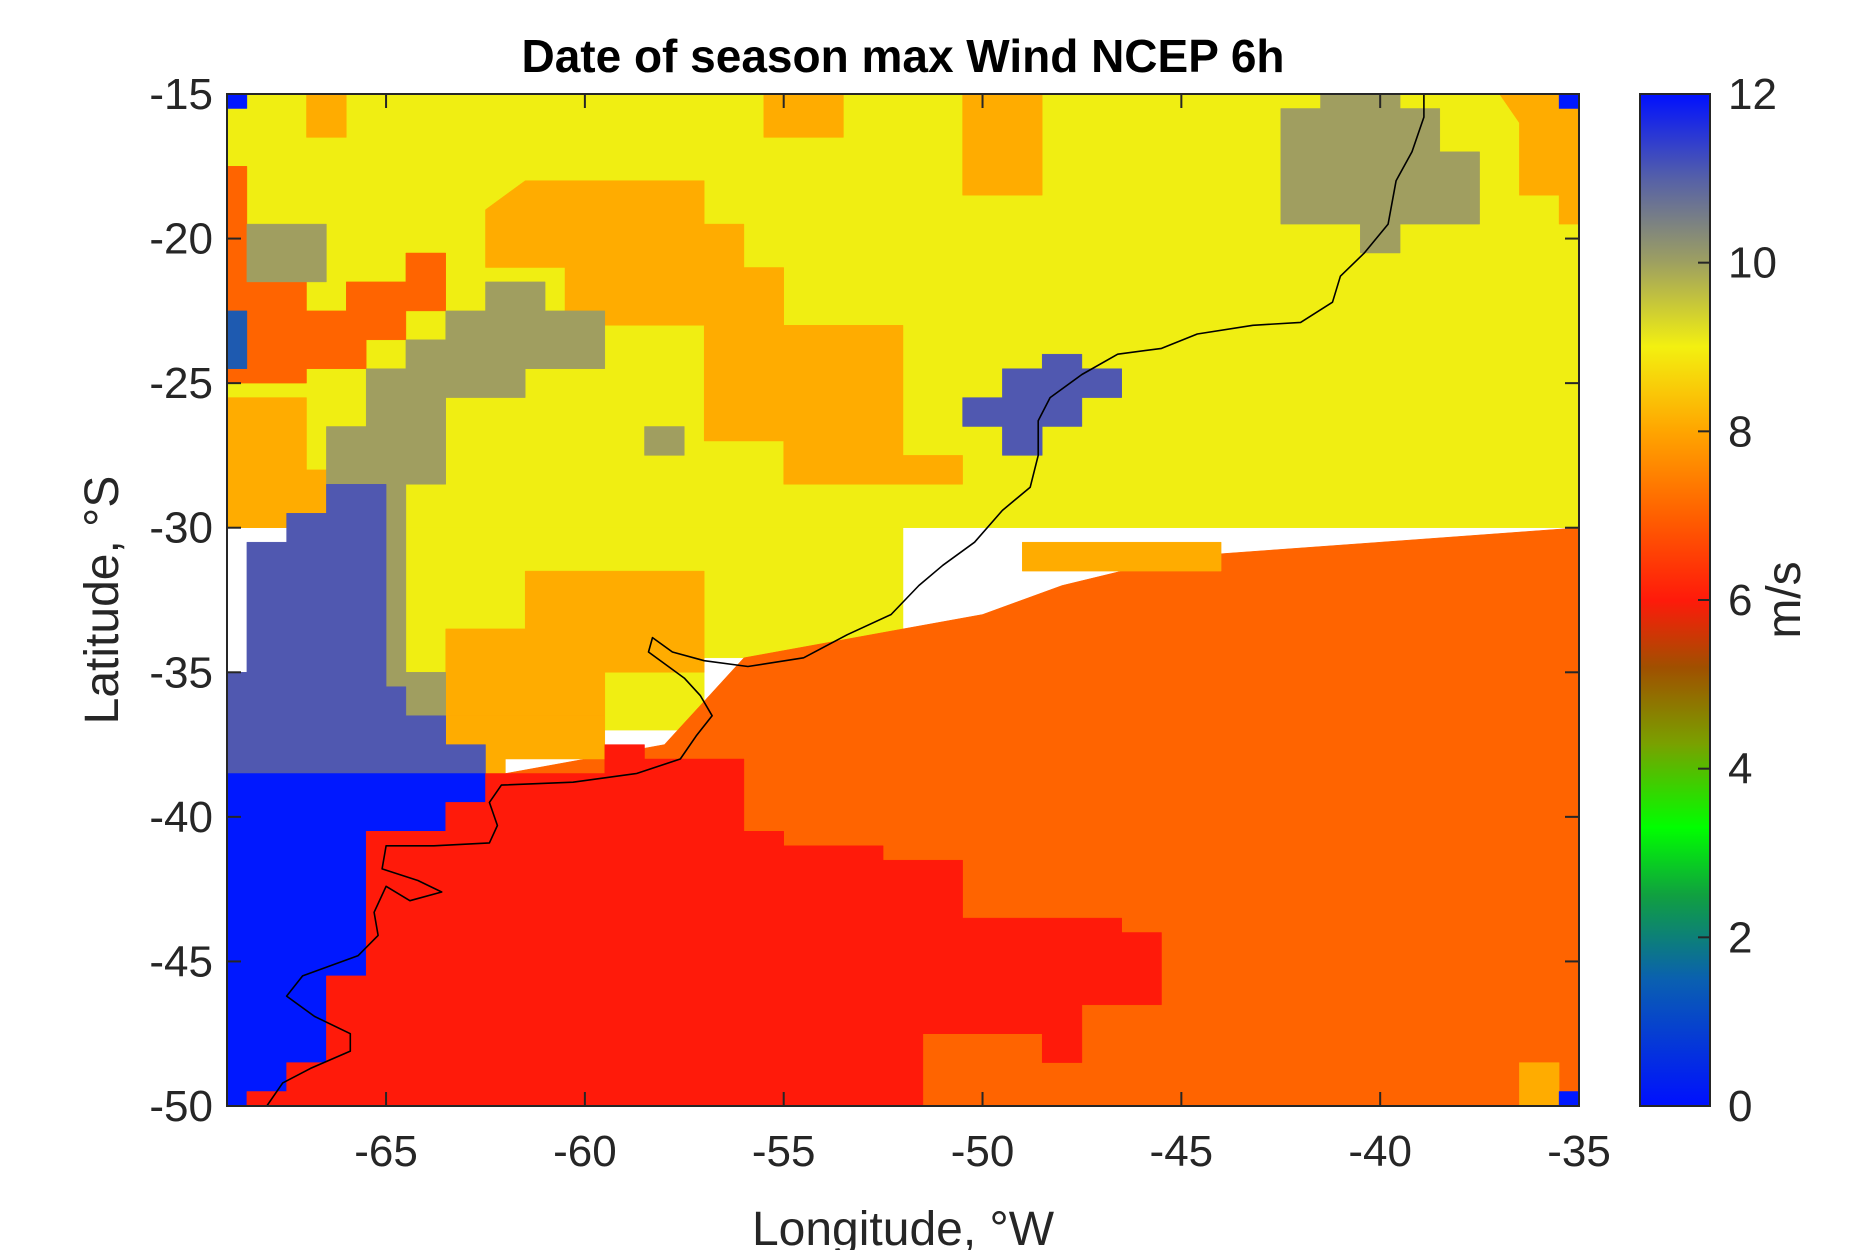  I want to click on region-olive-patch-west-small, so click(286, 253).